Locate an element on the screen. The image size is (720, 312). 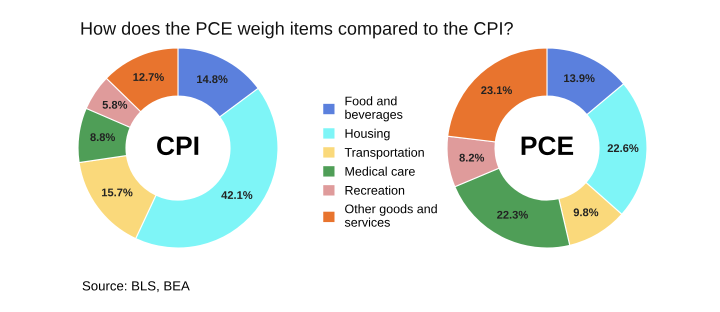
data-label: 23.1% is located at coordinates (496, 90).